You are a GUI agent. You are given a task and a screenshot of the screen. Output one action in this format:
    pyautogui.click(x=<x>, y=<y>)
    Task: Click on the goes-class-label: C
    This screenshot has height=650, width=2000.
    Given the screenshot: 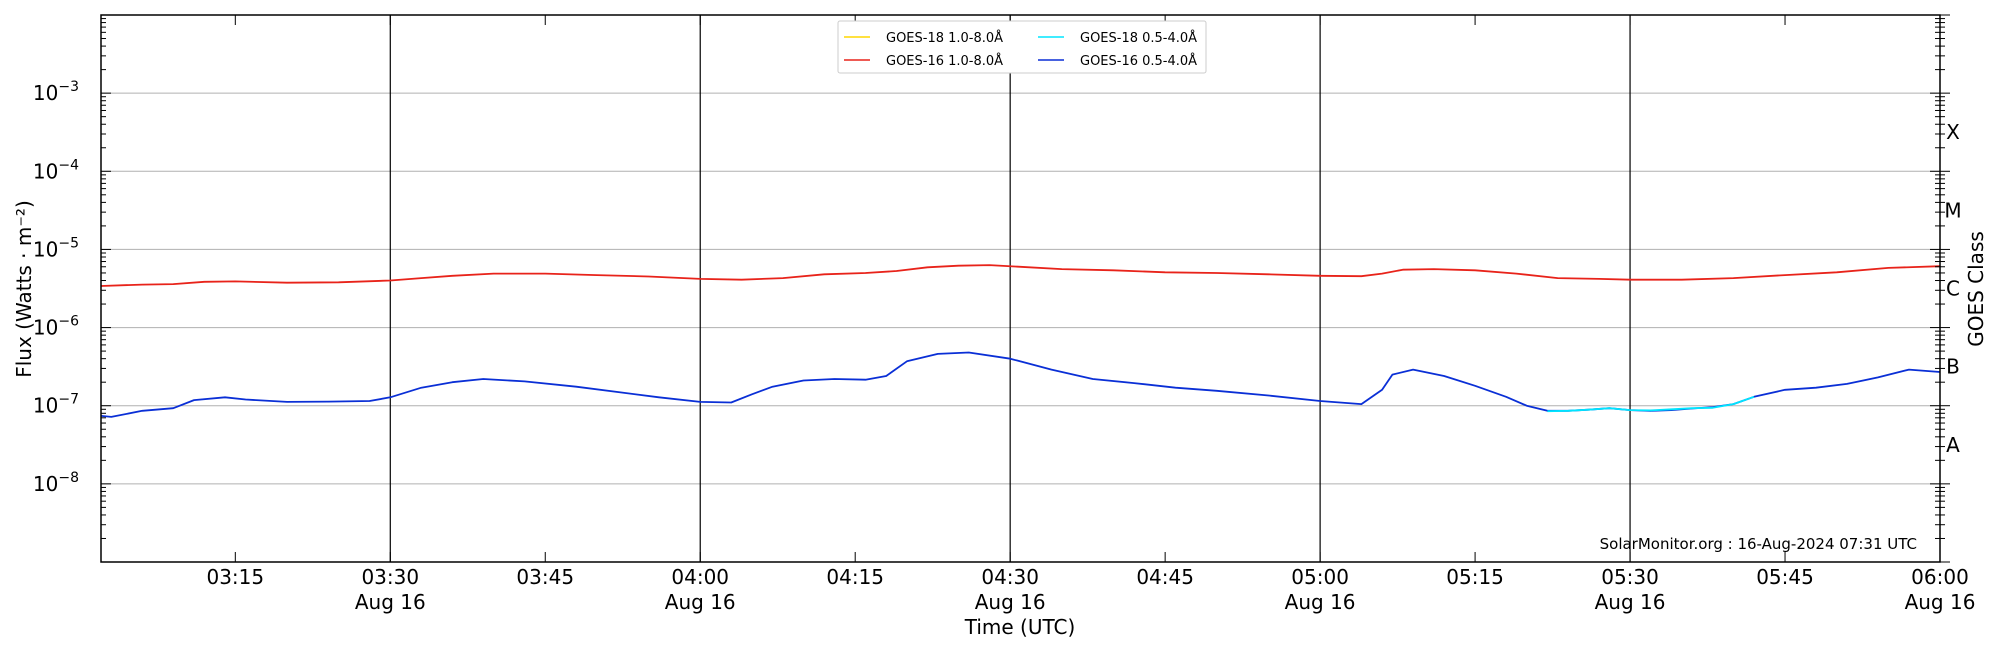 What is the action you would take?
    pyautogui.click(x=1953, y=289)
    